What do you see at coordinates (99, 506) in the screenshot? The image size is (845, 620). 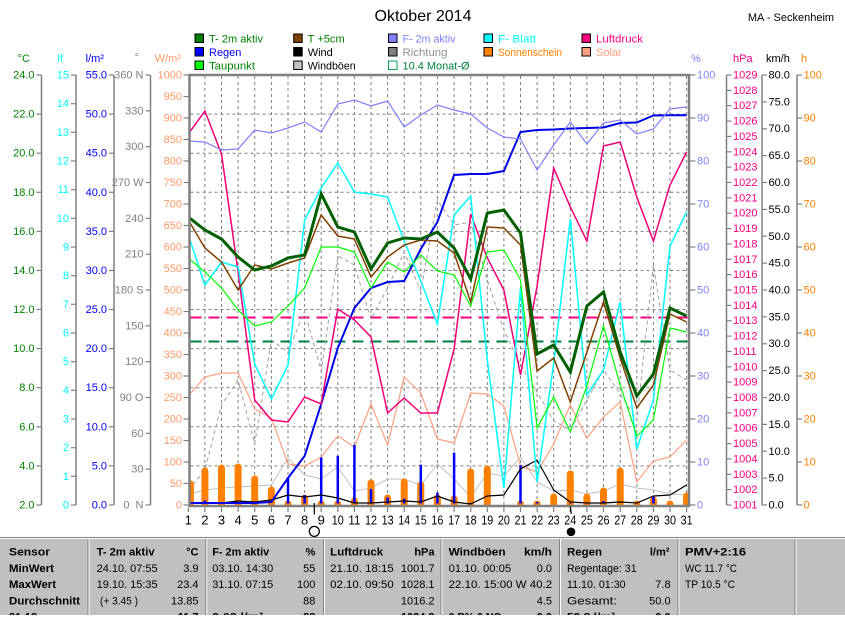 I see `svg-text: 0.0` at bounding box center [99, 506].